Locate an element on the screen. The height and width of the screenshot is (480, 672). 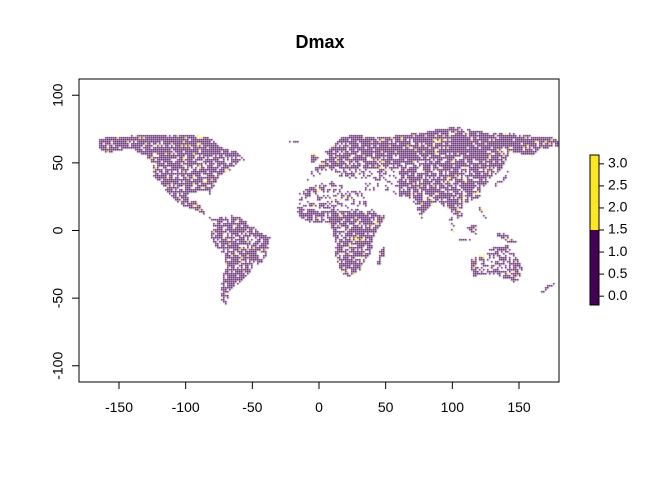
color-legend: 0.0 0.5 1.0 1.5 2.0 2.5 3.0 is located at coordinates (608, 230).